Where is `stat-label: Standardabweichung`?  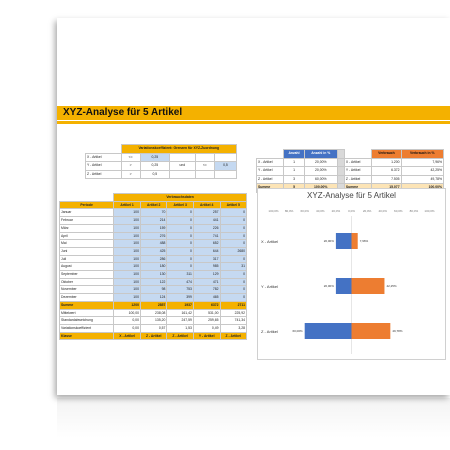 stat-label: Standardabweichung is located at coordinates (86, 320).